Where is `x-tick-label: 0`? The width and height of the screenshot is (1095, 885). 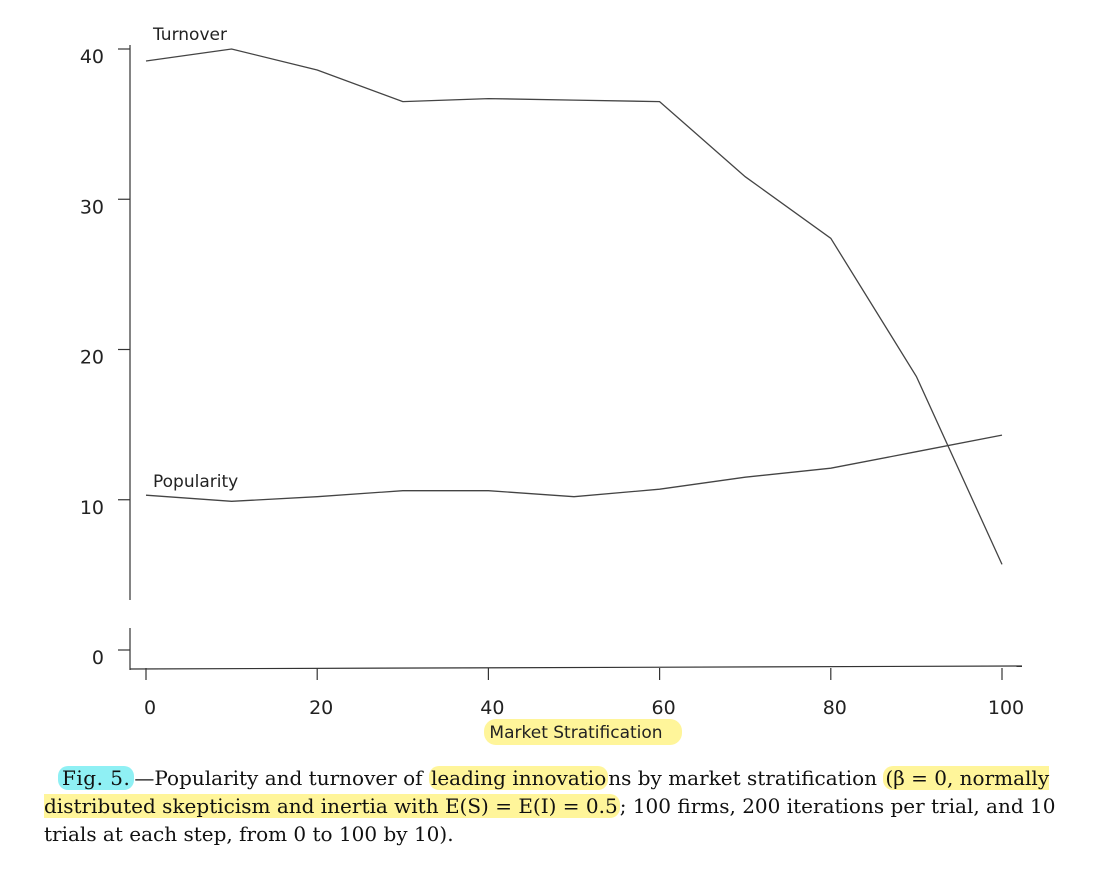 x-tick-label: 0 is located at coordinates (150, 708).